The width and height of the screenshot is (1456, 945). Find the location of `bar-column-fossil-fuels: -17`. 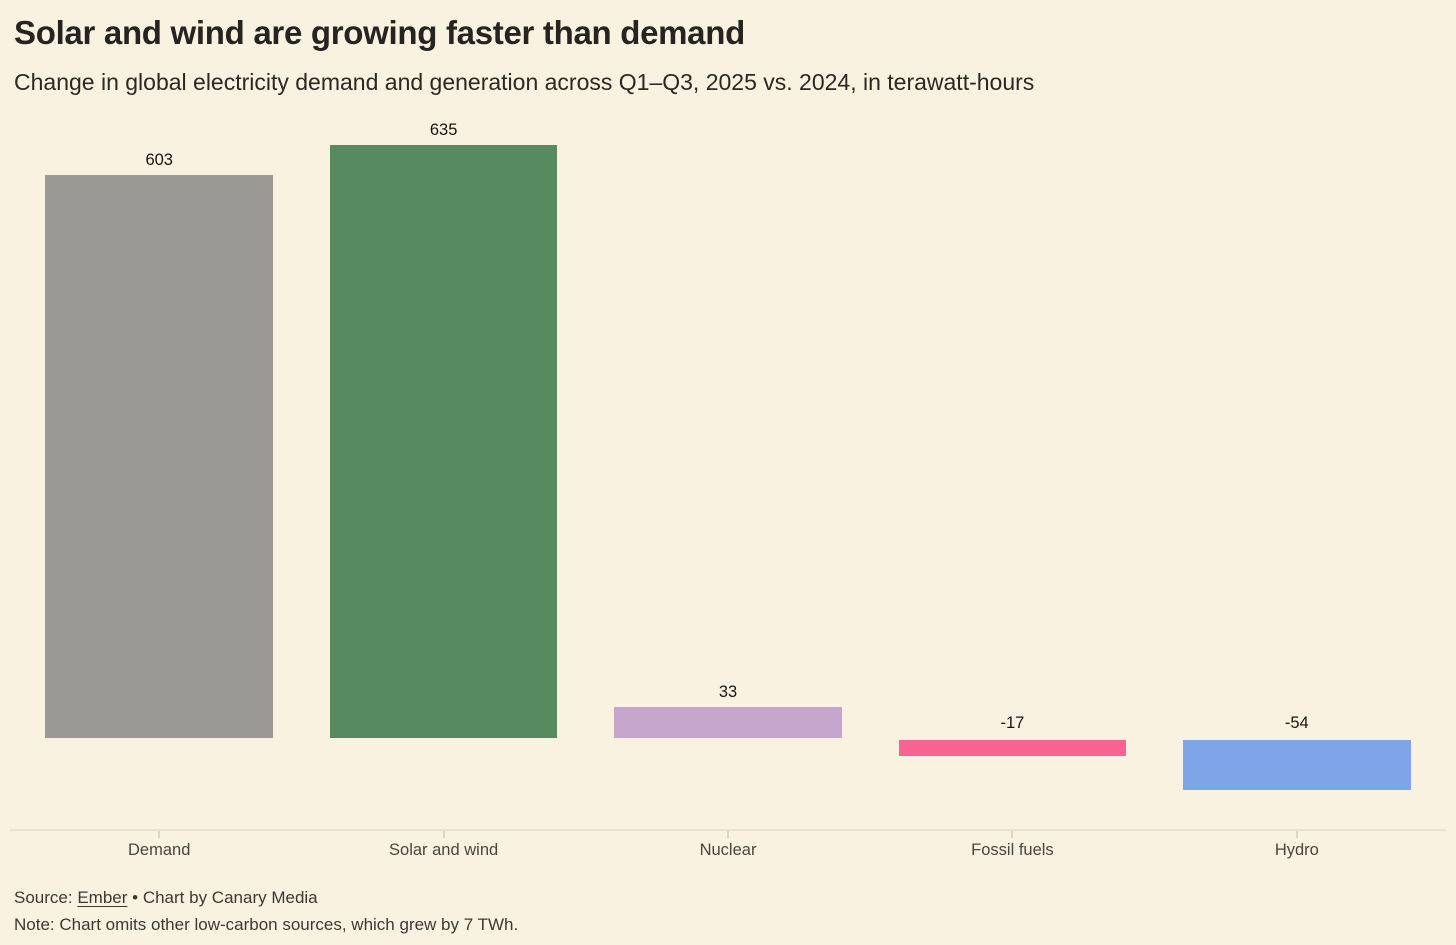

bar-column-fossil-fuels: -17 is located at coordinates (1012, 478).